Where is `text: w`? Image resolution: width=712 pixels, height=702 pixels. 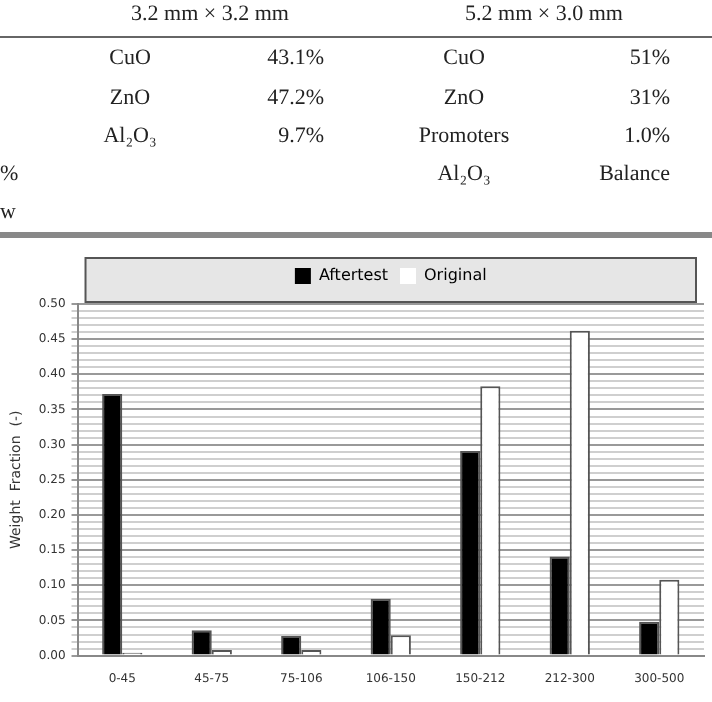
text: w is located at coordinates (8, 213).